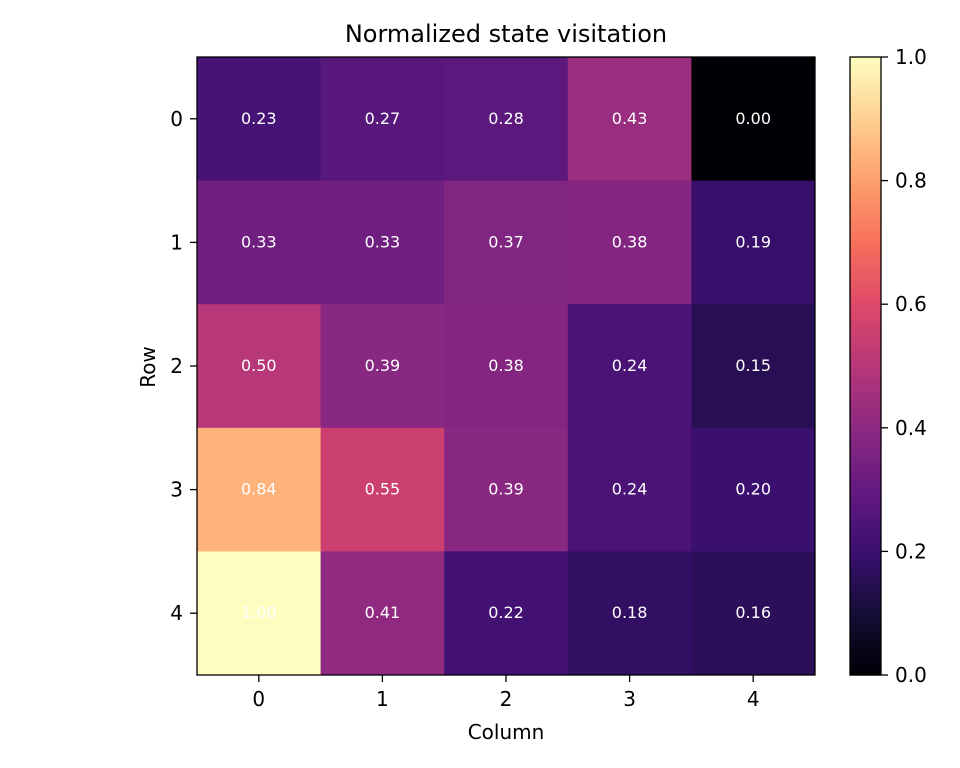  Describe the element at coordinates (629, 699) in the screenshot. I see `x-tick-label-3: 3` at that location.